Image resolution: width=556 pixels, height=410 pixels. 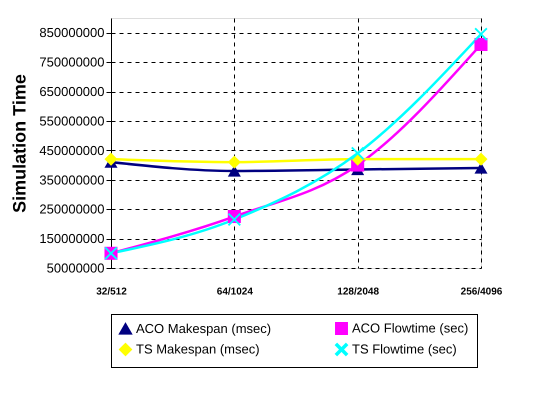 I want to click on y-tick-label: 650000000, so click(x=71, y=92).